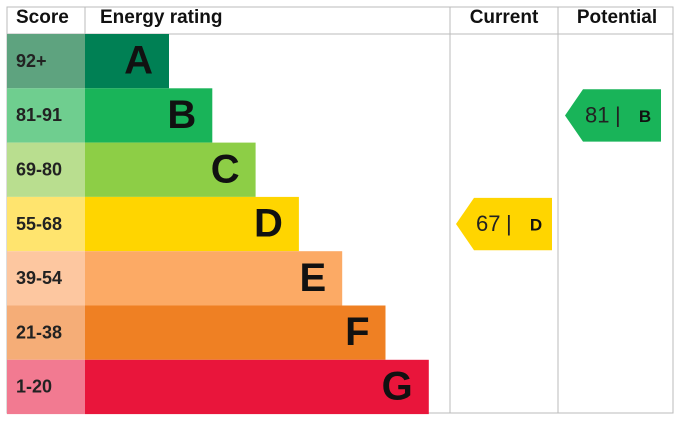 This screenshot has height=442, width=686. Describe the element at coordinates (39, 115) in the screenshot. I see `score-label: 81-91` at that location.